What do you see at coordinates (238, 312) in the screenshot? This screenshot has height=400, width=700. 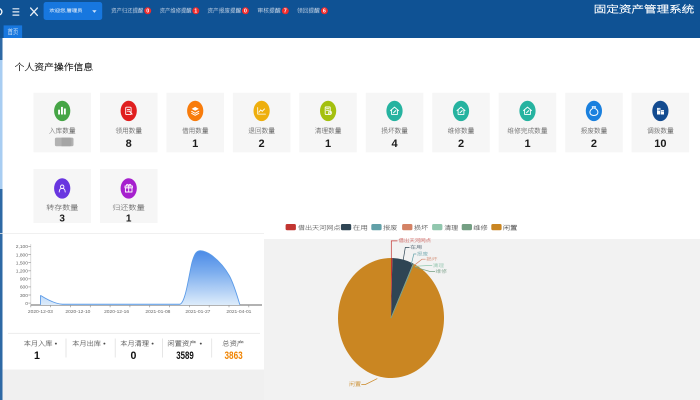 I see `svg-text: 2021-04-01` at bounding box center [238, 312].